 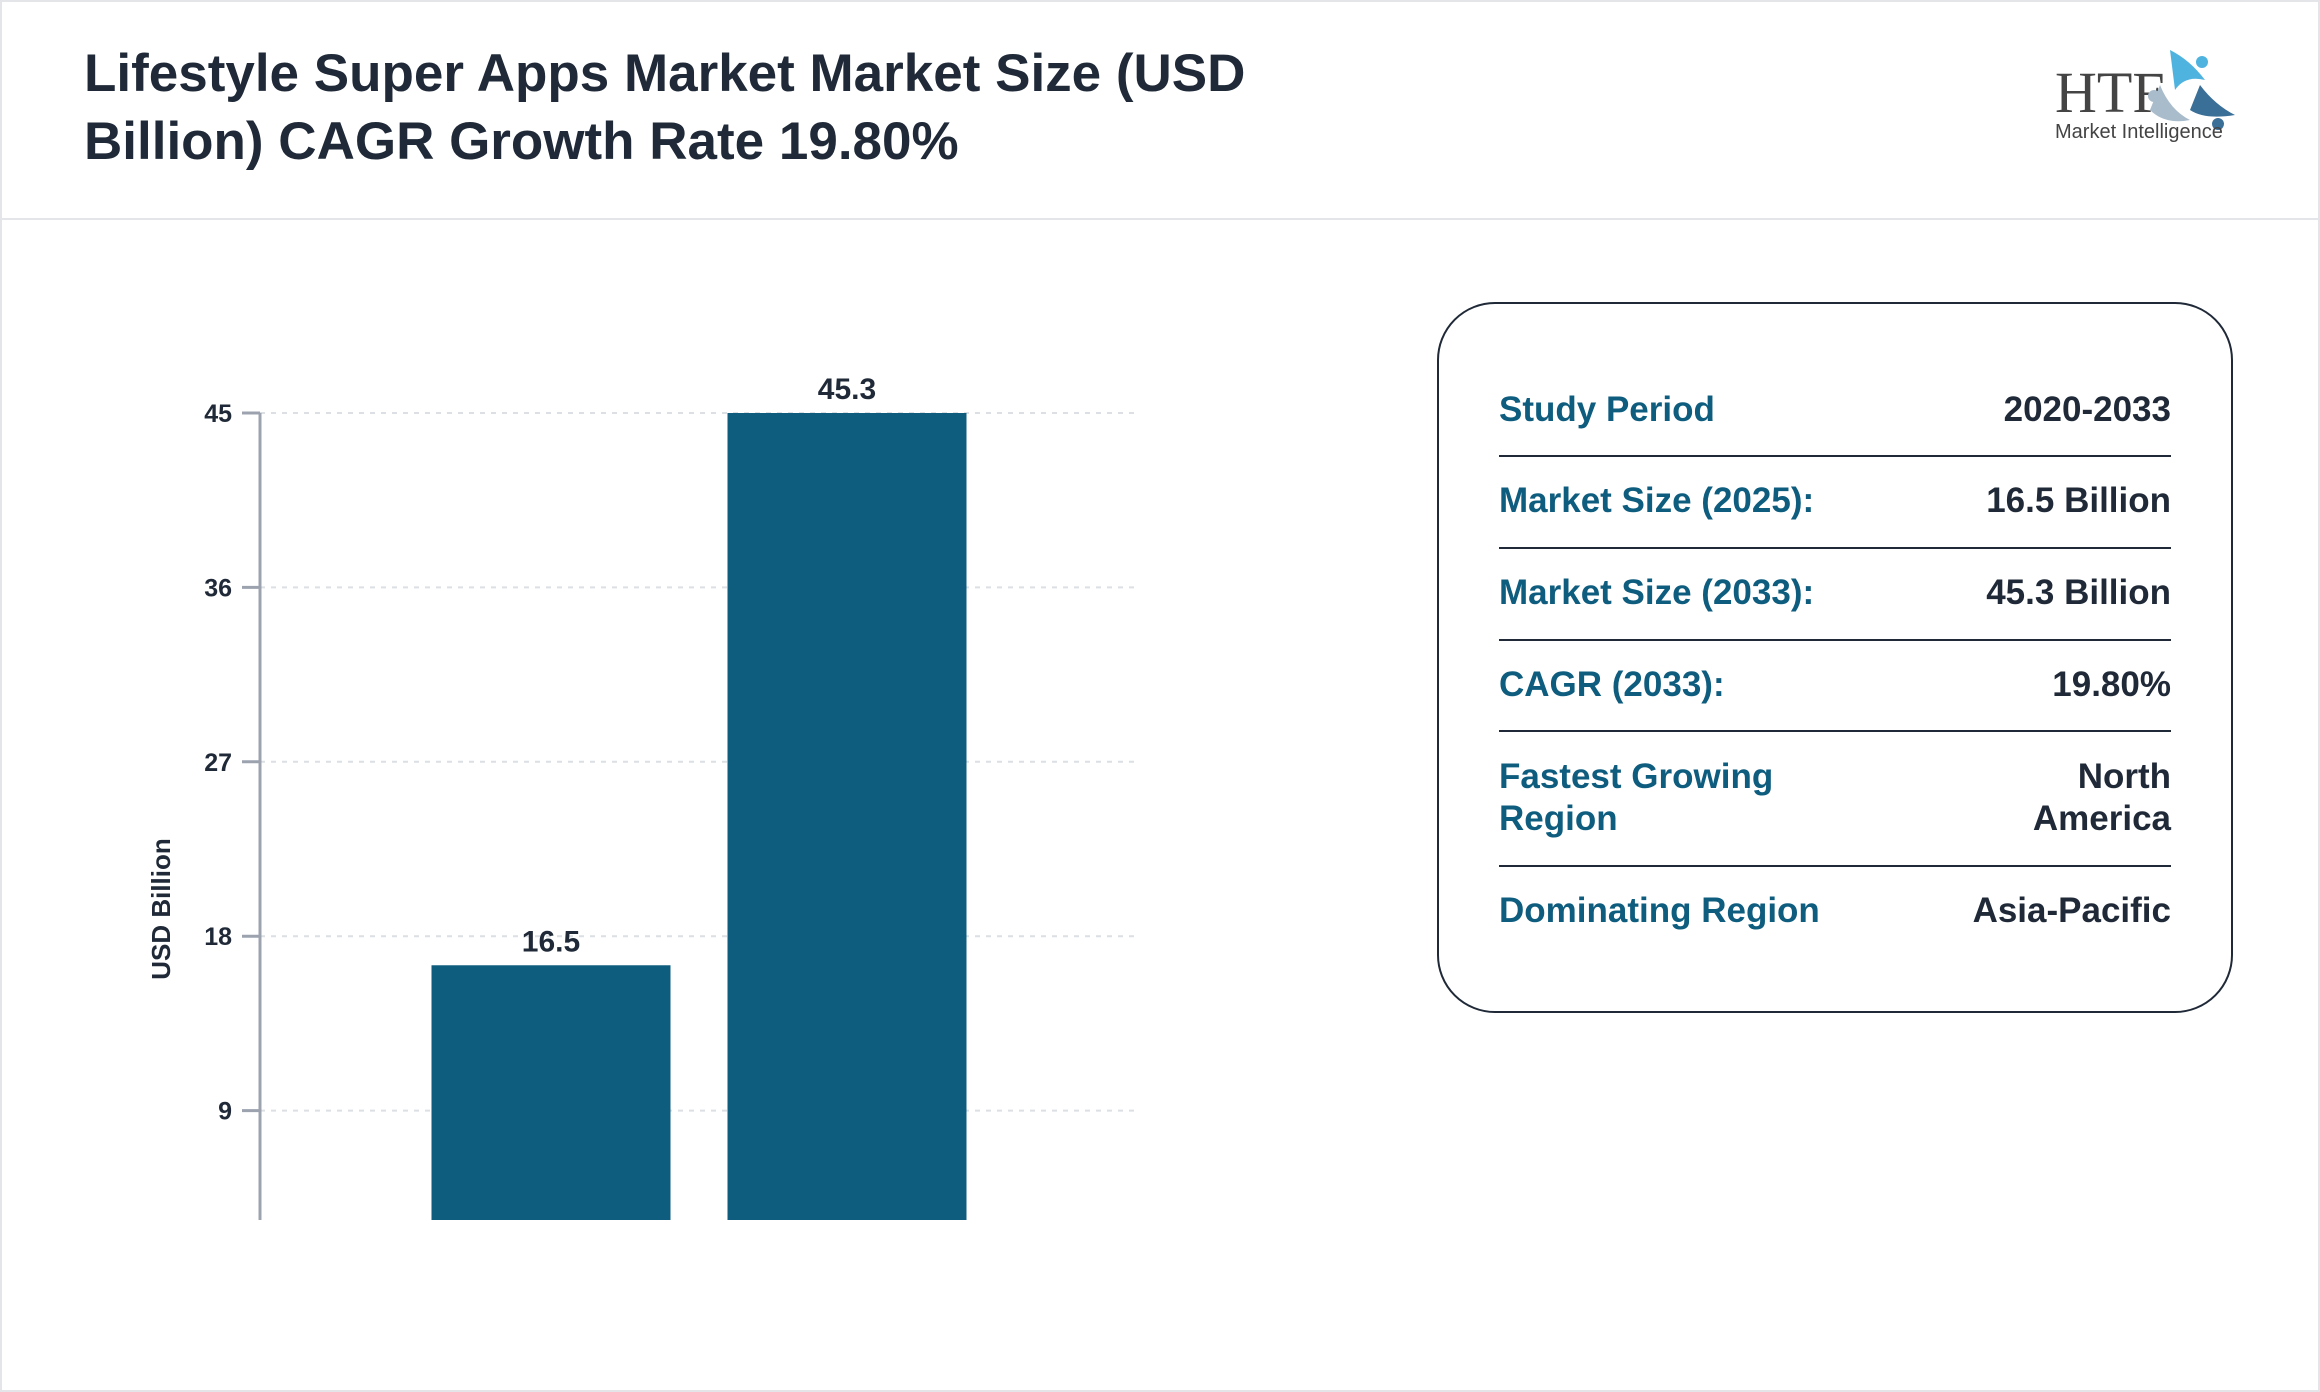 What do you see at coordinates (1607, 409) in the screenshot?
I see `info-label: Study Period` at bounding box center [1607, 409].